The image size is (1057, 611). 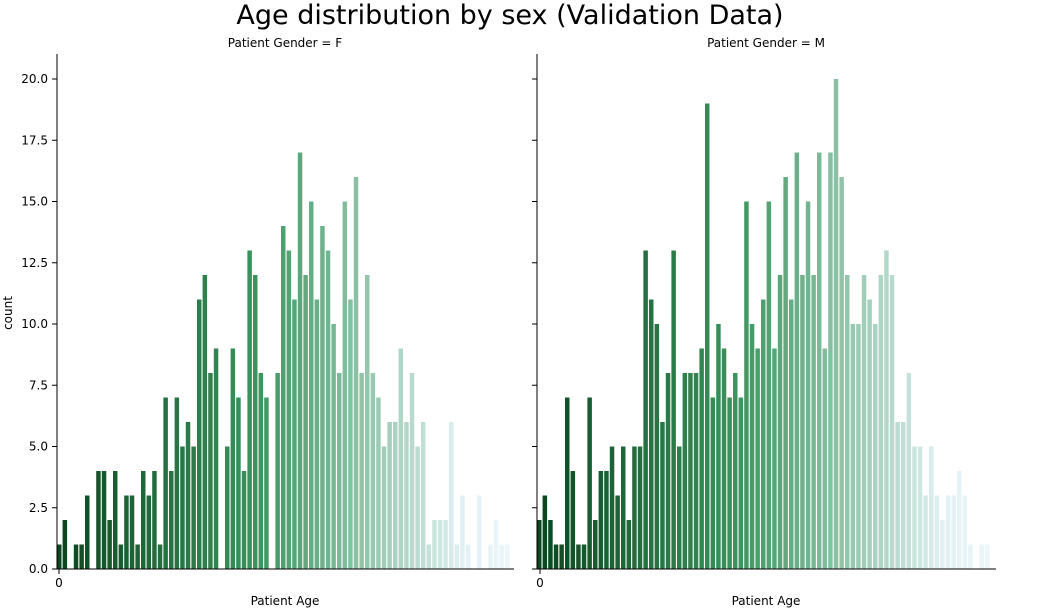 What do you see at coordinates (34, 263) in the screenshot?
I see `y-tick-label: 12.5` at bounding box center [34, 263].